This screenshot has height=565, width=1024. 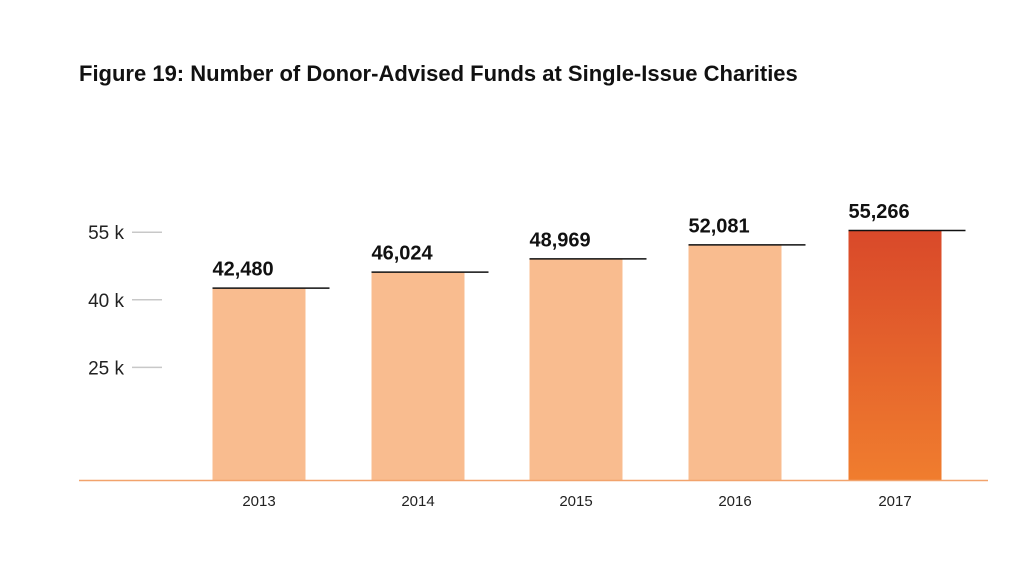 I want to click on y-tick-label: 25 k, so click(x=106, y=368).